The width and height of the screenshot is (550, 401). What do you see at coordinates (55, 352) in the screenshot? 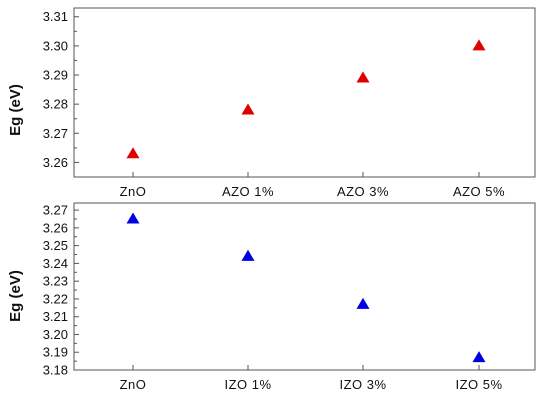
I see `bottom-y-tick-label: 3.19` at bounding box center [55, 352].